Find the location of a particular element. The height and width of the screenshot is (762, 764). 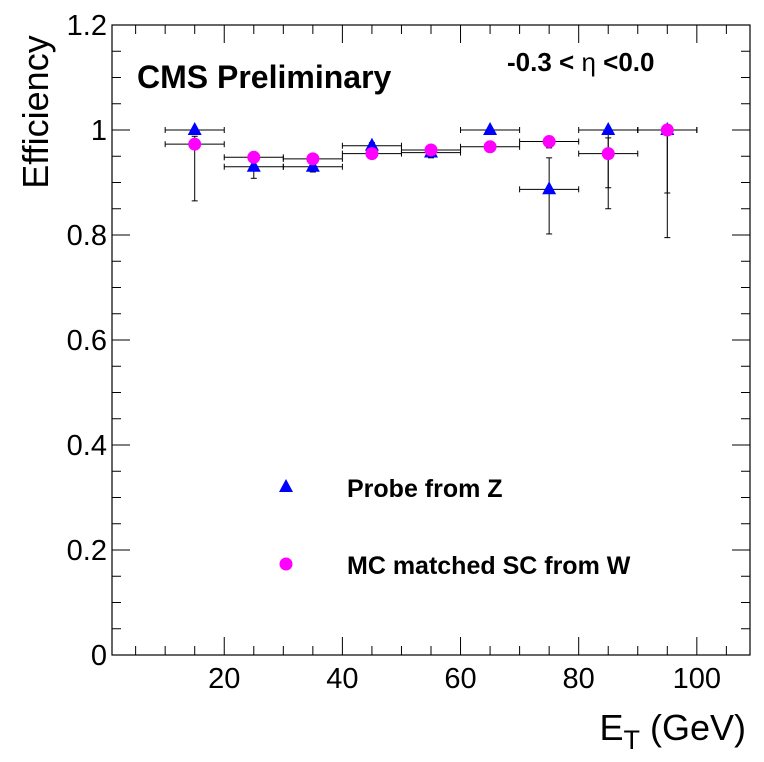

y-tick-label: 0.6 is located at coordinates (87, 341).